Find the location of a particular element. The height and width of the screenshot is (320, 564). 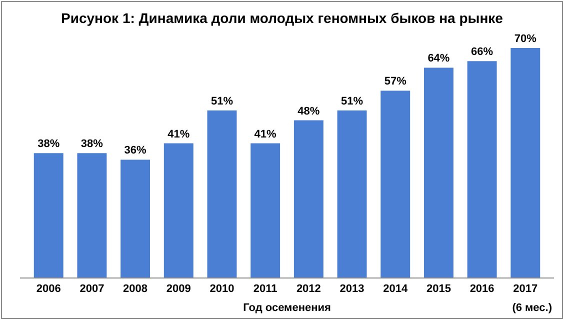

x-axis-title: Год осеменения is located at coordinates (287, 308).